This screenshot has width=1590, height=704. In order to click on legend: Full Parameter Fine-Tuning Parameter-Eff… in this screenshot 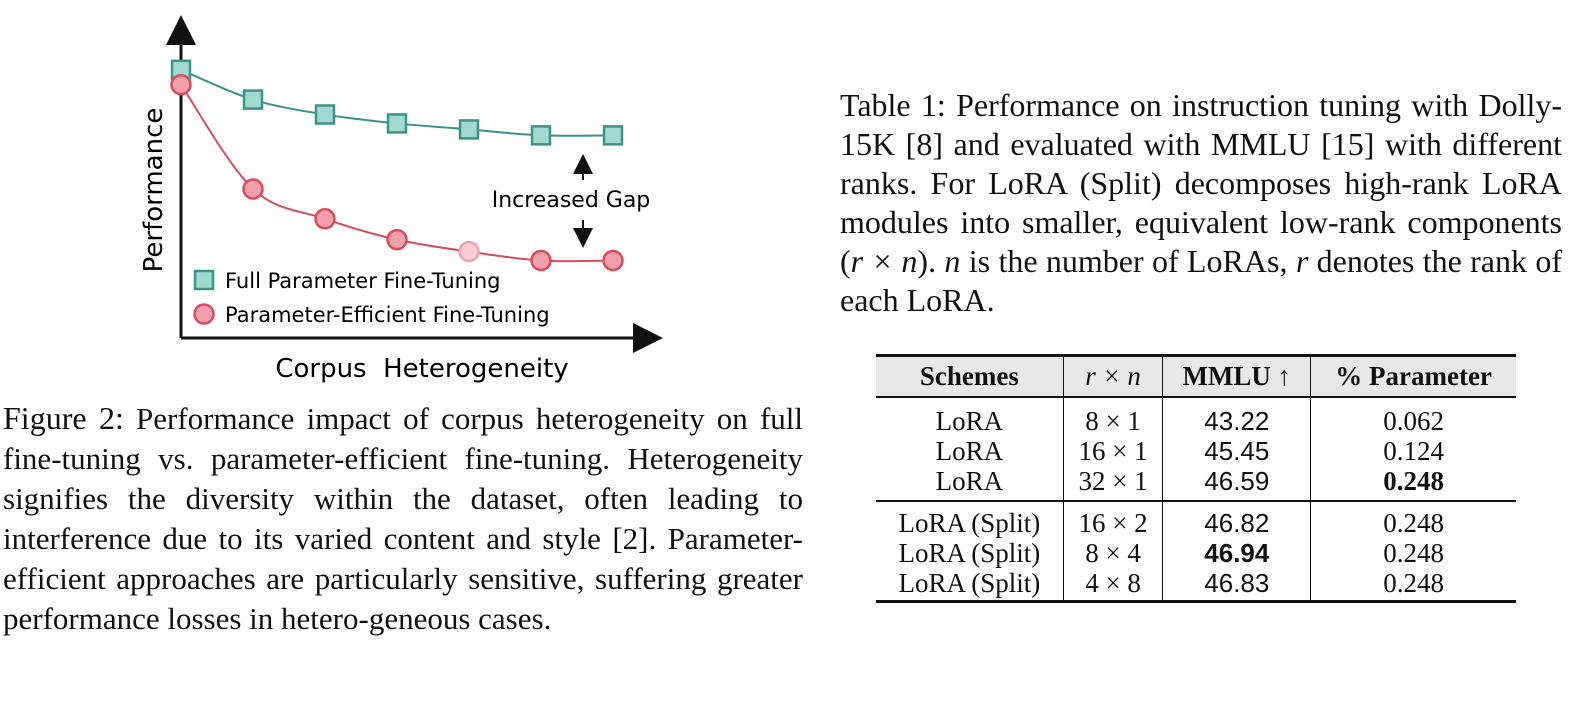, I will do `click(371, 298)`.